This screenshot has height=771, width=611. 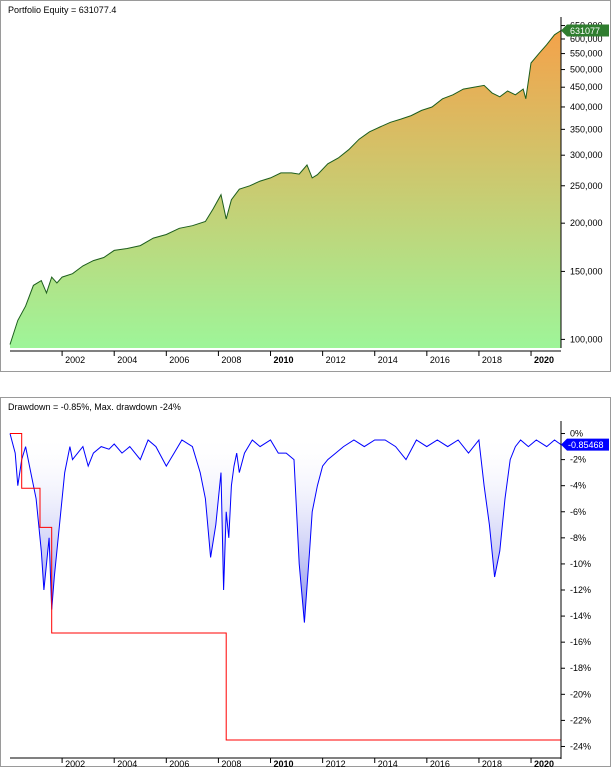 What do you see at coordinates (336, 360) in the screenshot?
I see `equity-x-tick-label: 2012` at bounding box center [336, 360].